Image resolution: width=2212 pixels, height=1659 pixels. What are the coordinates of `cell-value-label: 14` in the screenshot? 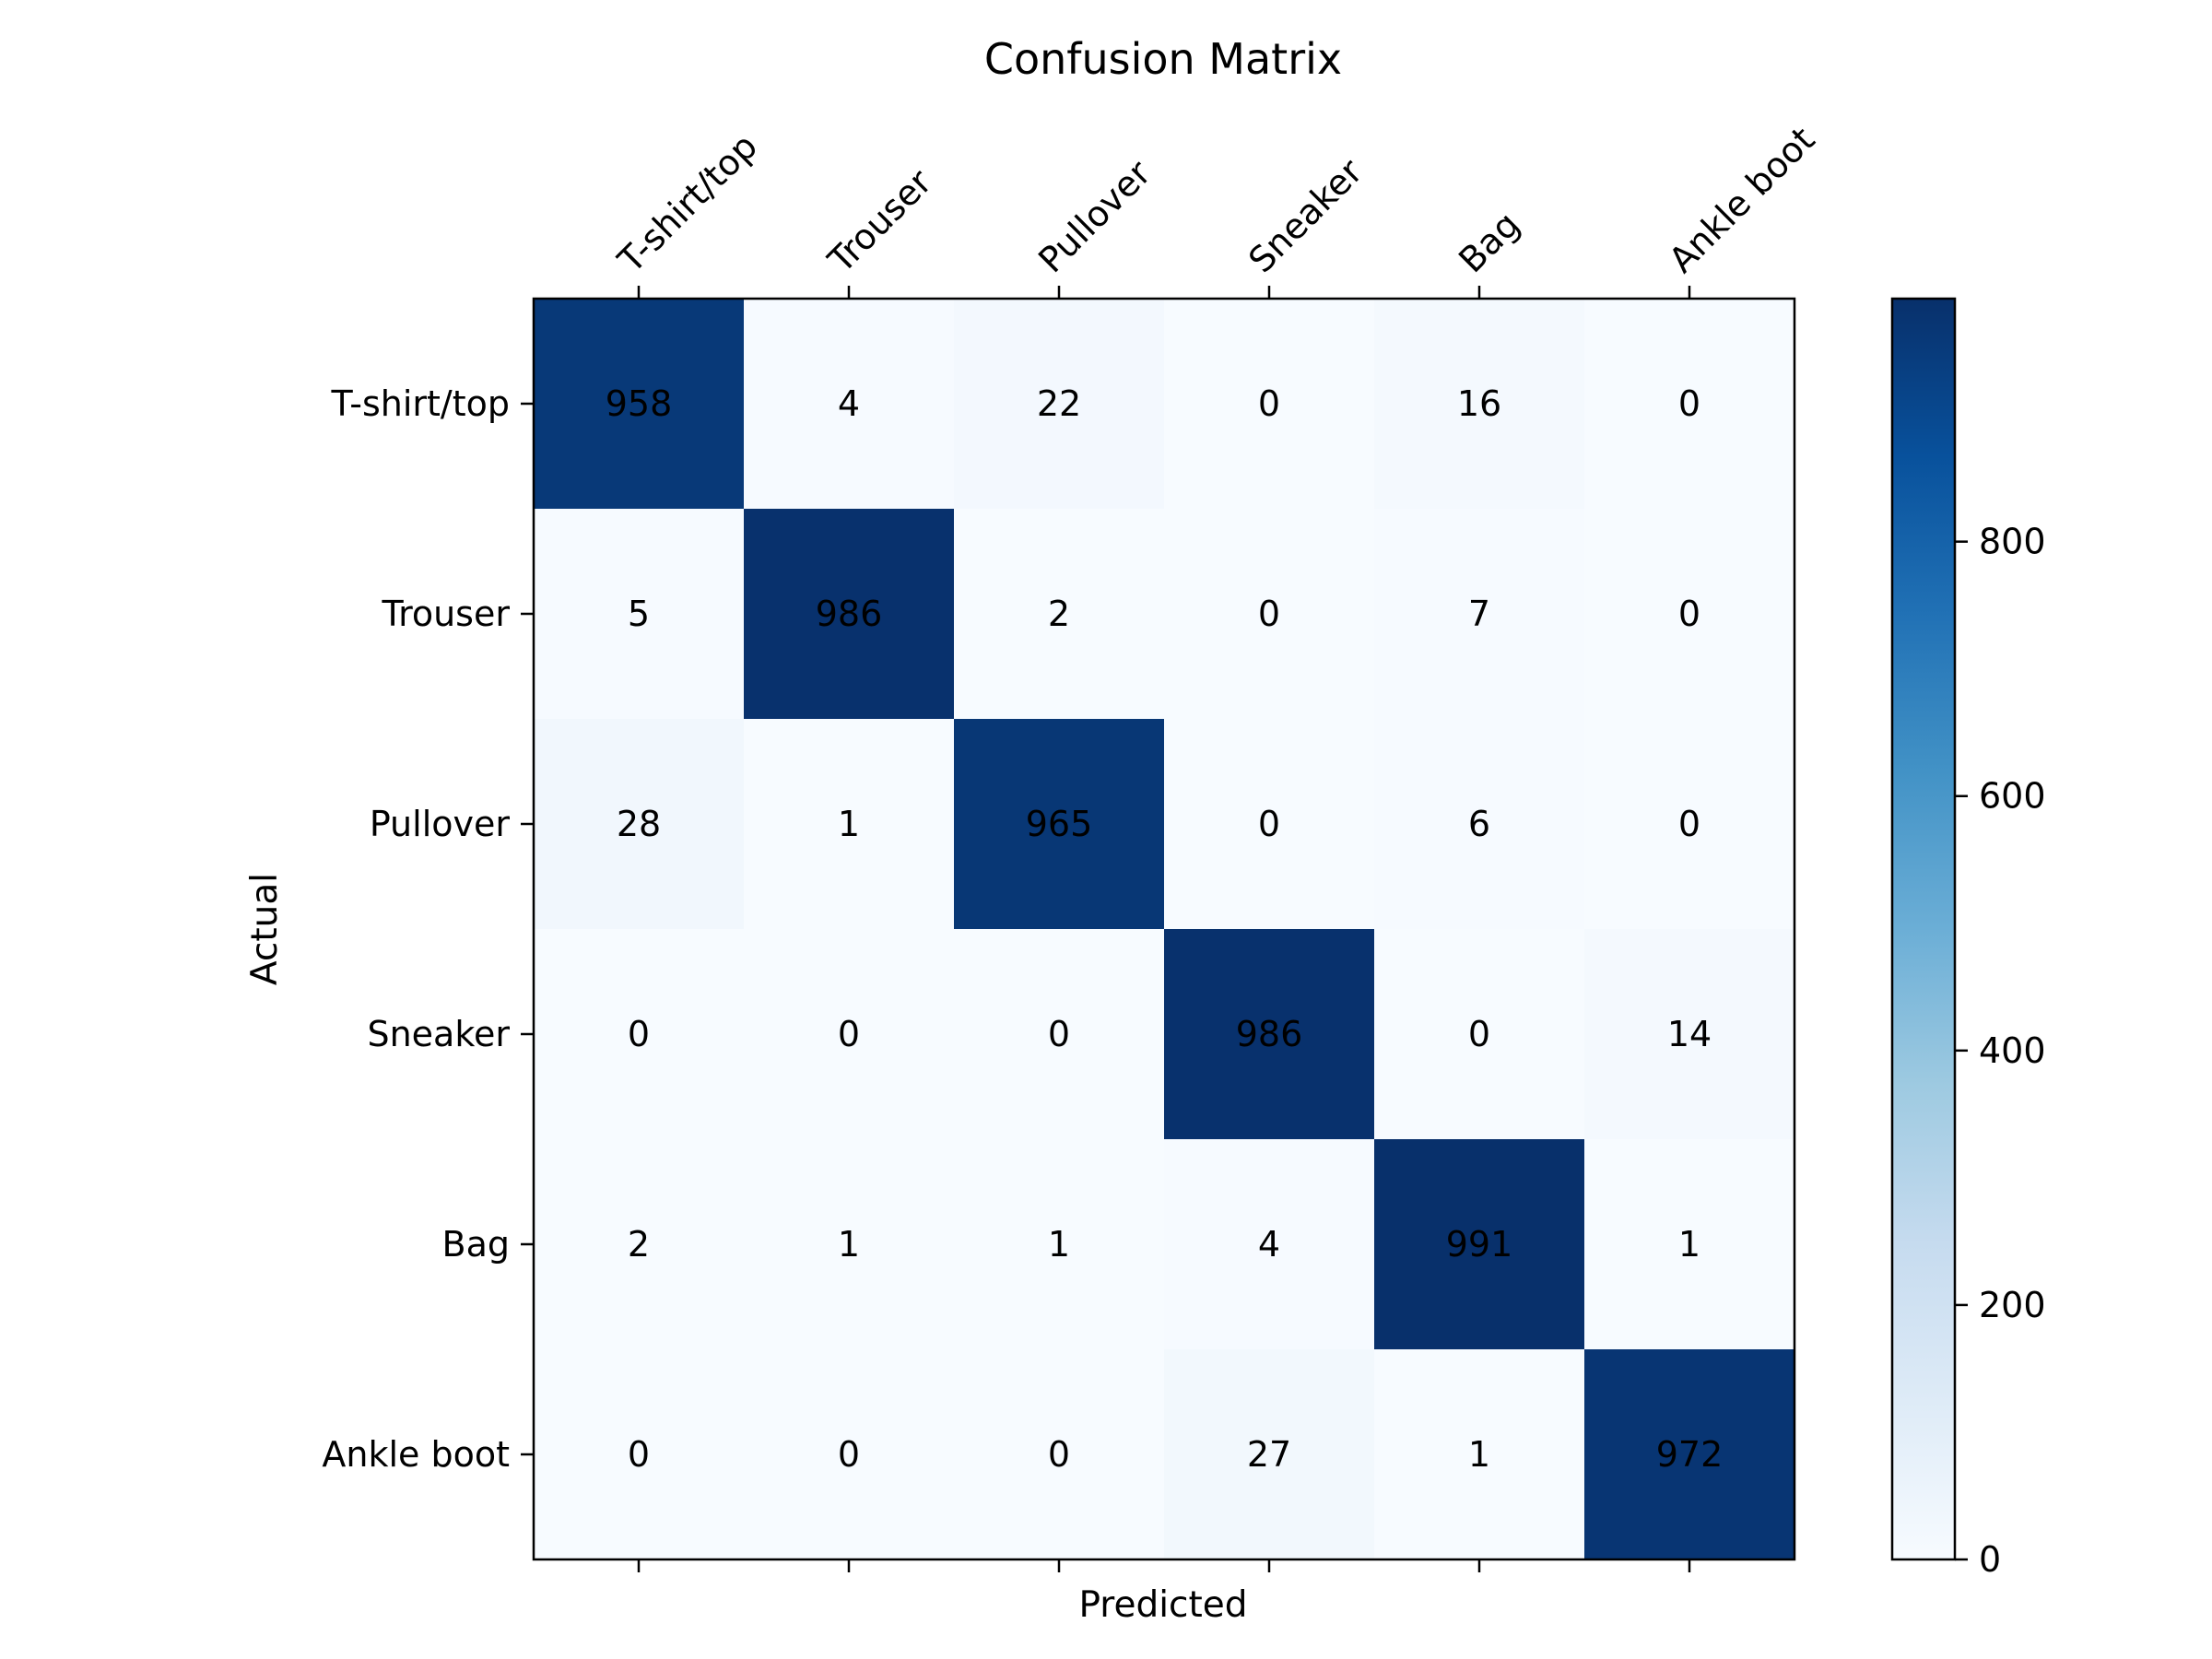 It's located at (1689, 1034).